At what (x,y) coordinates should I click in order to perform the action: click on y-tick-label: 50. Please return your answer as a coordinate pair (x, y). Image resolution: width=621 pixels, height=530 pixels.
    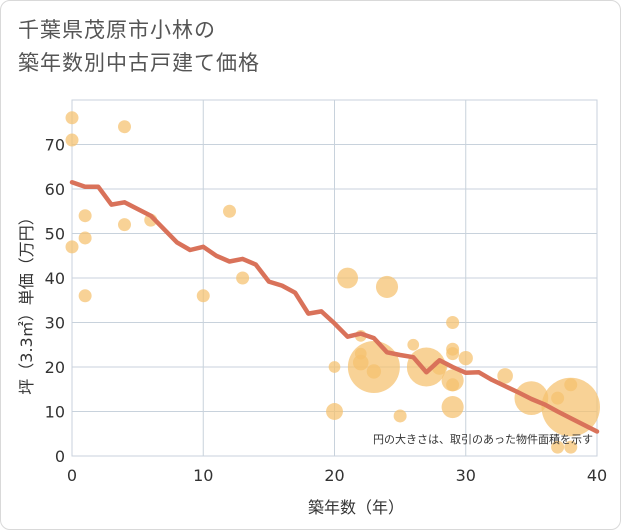
    Looking at the image, I should click on (55, 234).